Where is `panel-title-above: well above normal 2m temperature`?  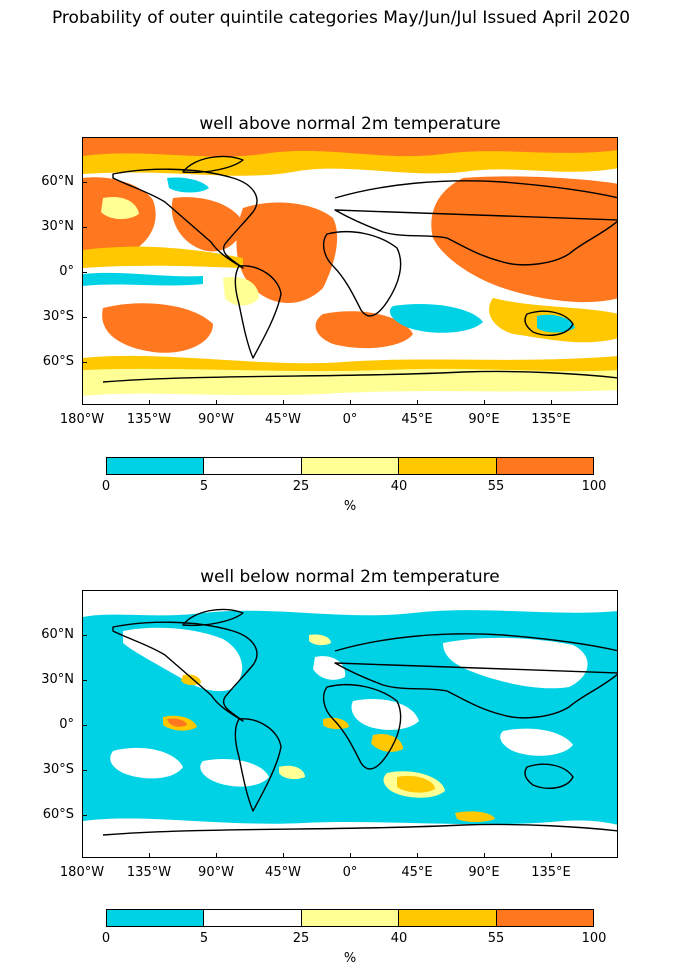
panel-title-above: well above normal 2m temperature is located at coordinates (350, 124).